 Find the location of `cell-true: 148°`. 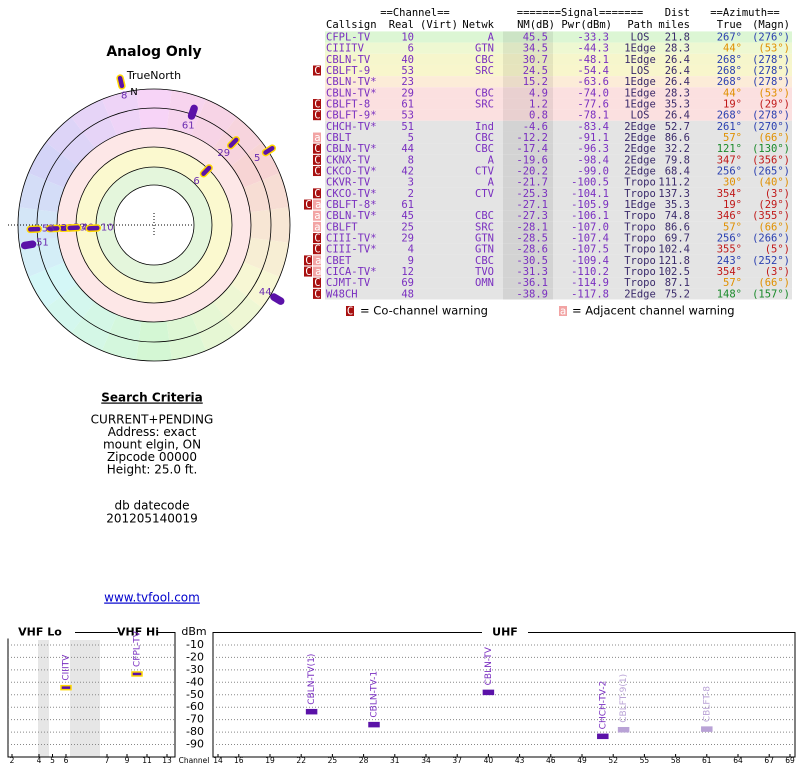

cell-true: 148° is located at coordinates (729, 294).